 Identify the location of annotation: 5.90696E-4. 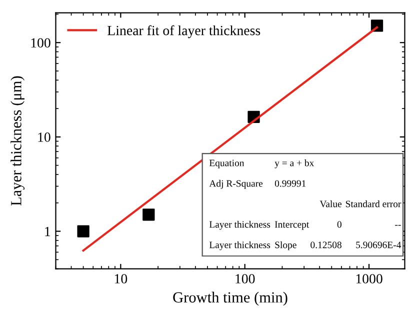
(379, 245).